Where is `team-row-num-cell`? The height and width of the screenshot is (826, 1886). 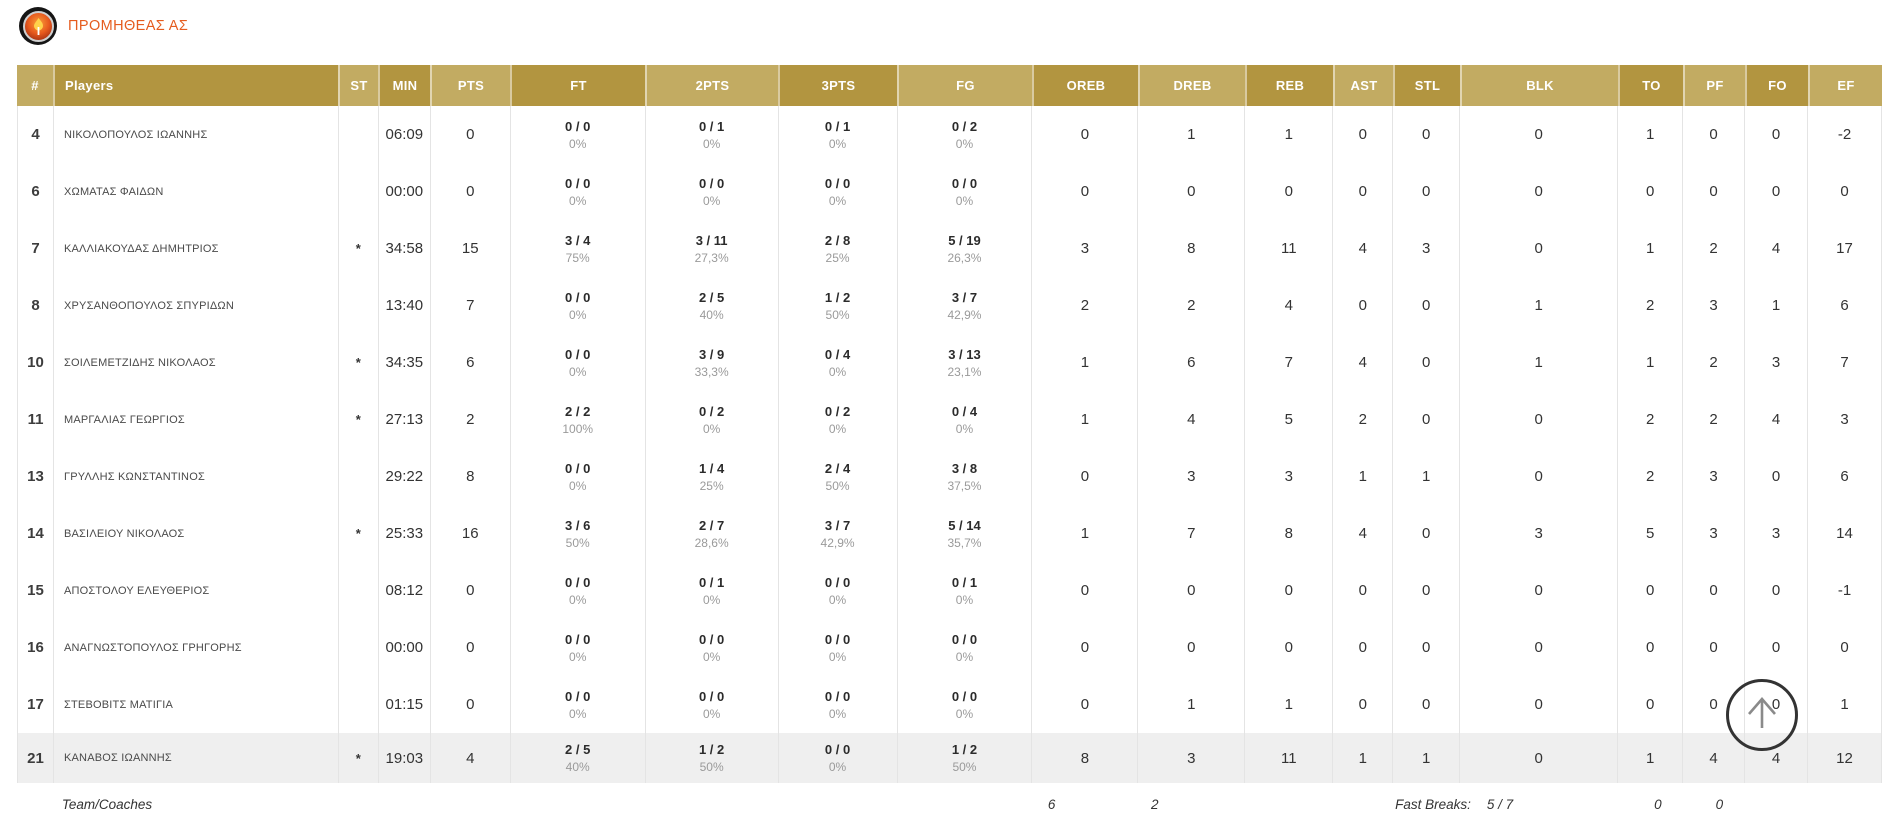 team-row-num-cell is located at coordinates (34, 804).